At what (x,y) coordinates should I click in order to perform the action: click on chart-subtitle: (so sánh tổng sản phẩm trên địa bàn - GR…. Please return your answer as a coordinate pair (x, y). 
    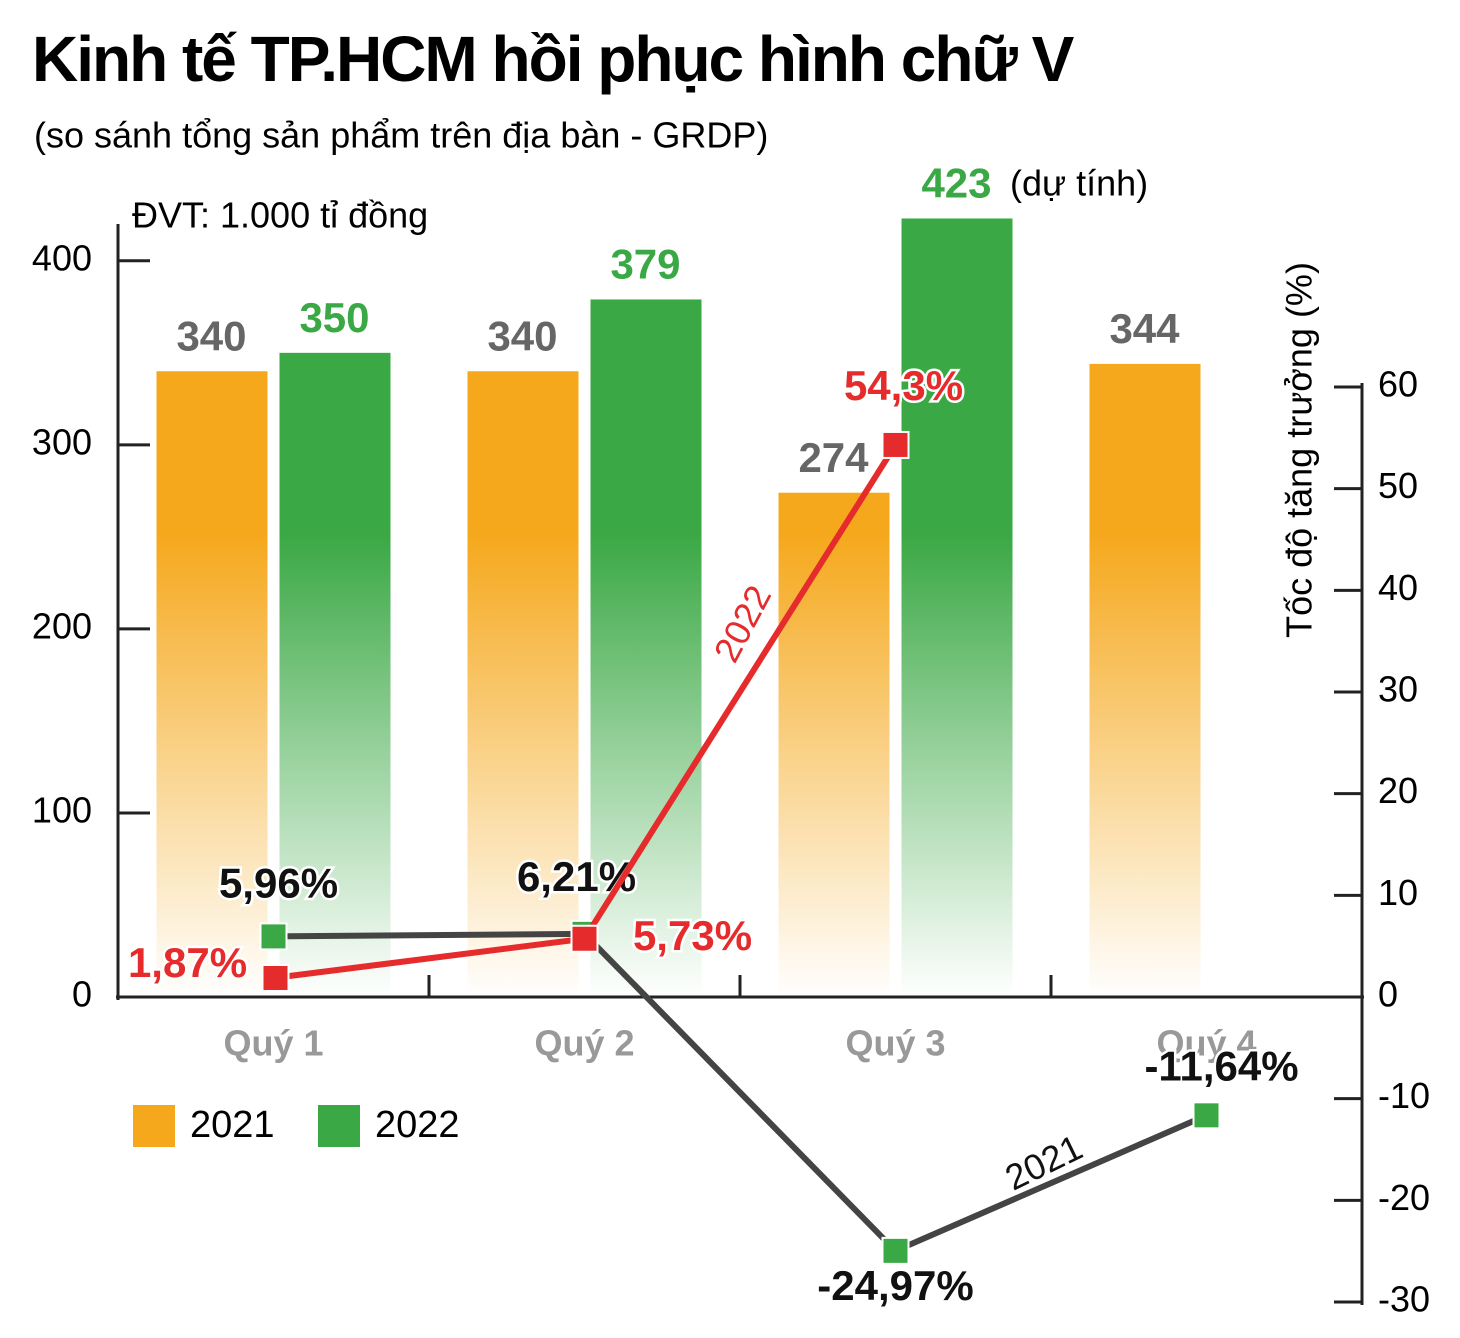
    Looking at the image, I should click on (401, 135).